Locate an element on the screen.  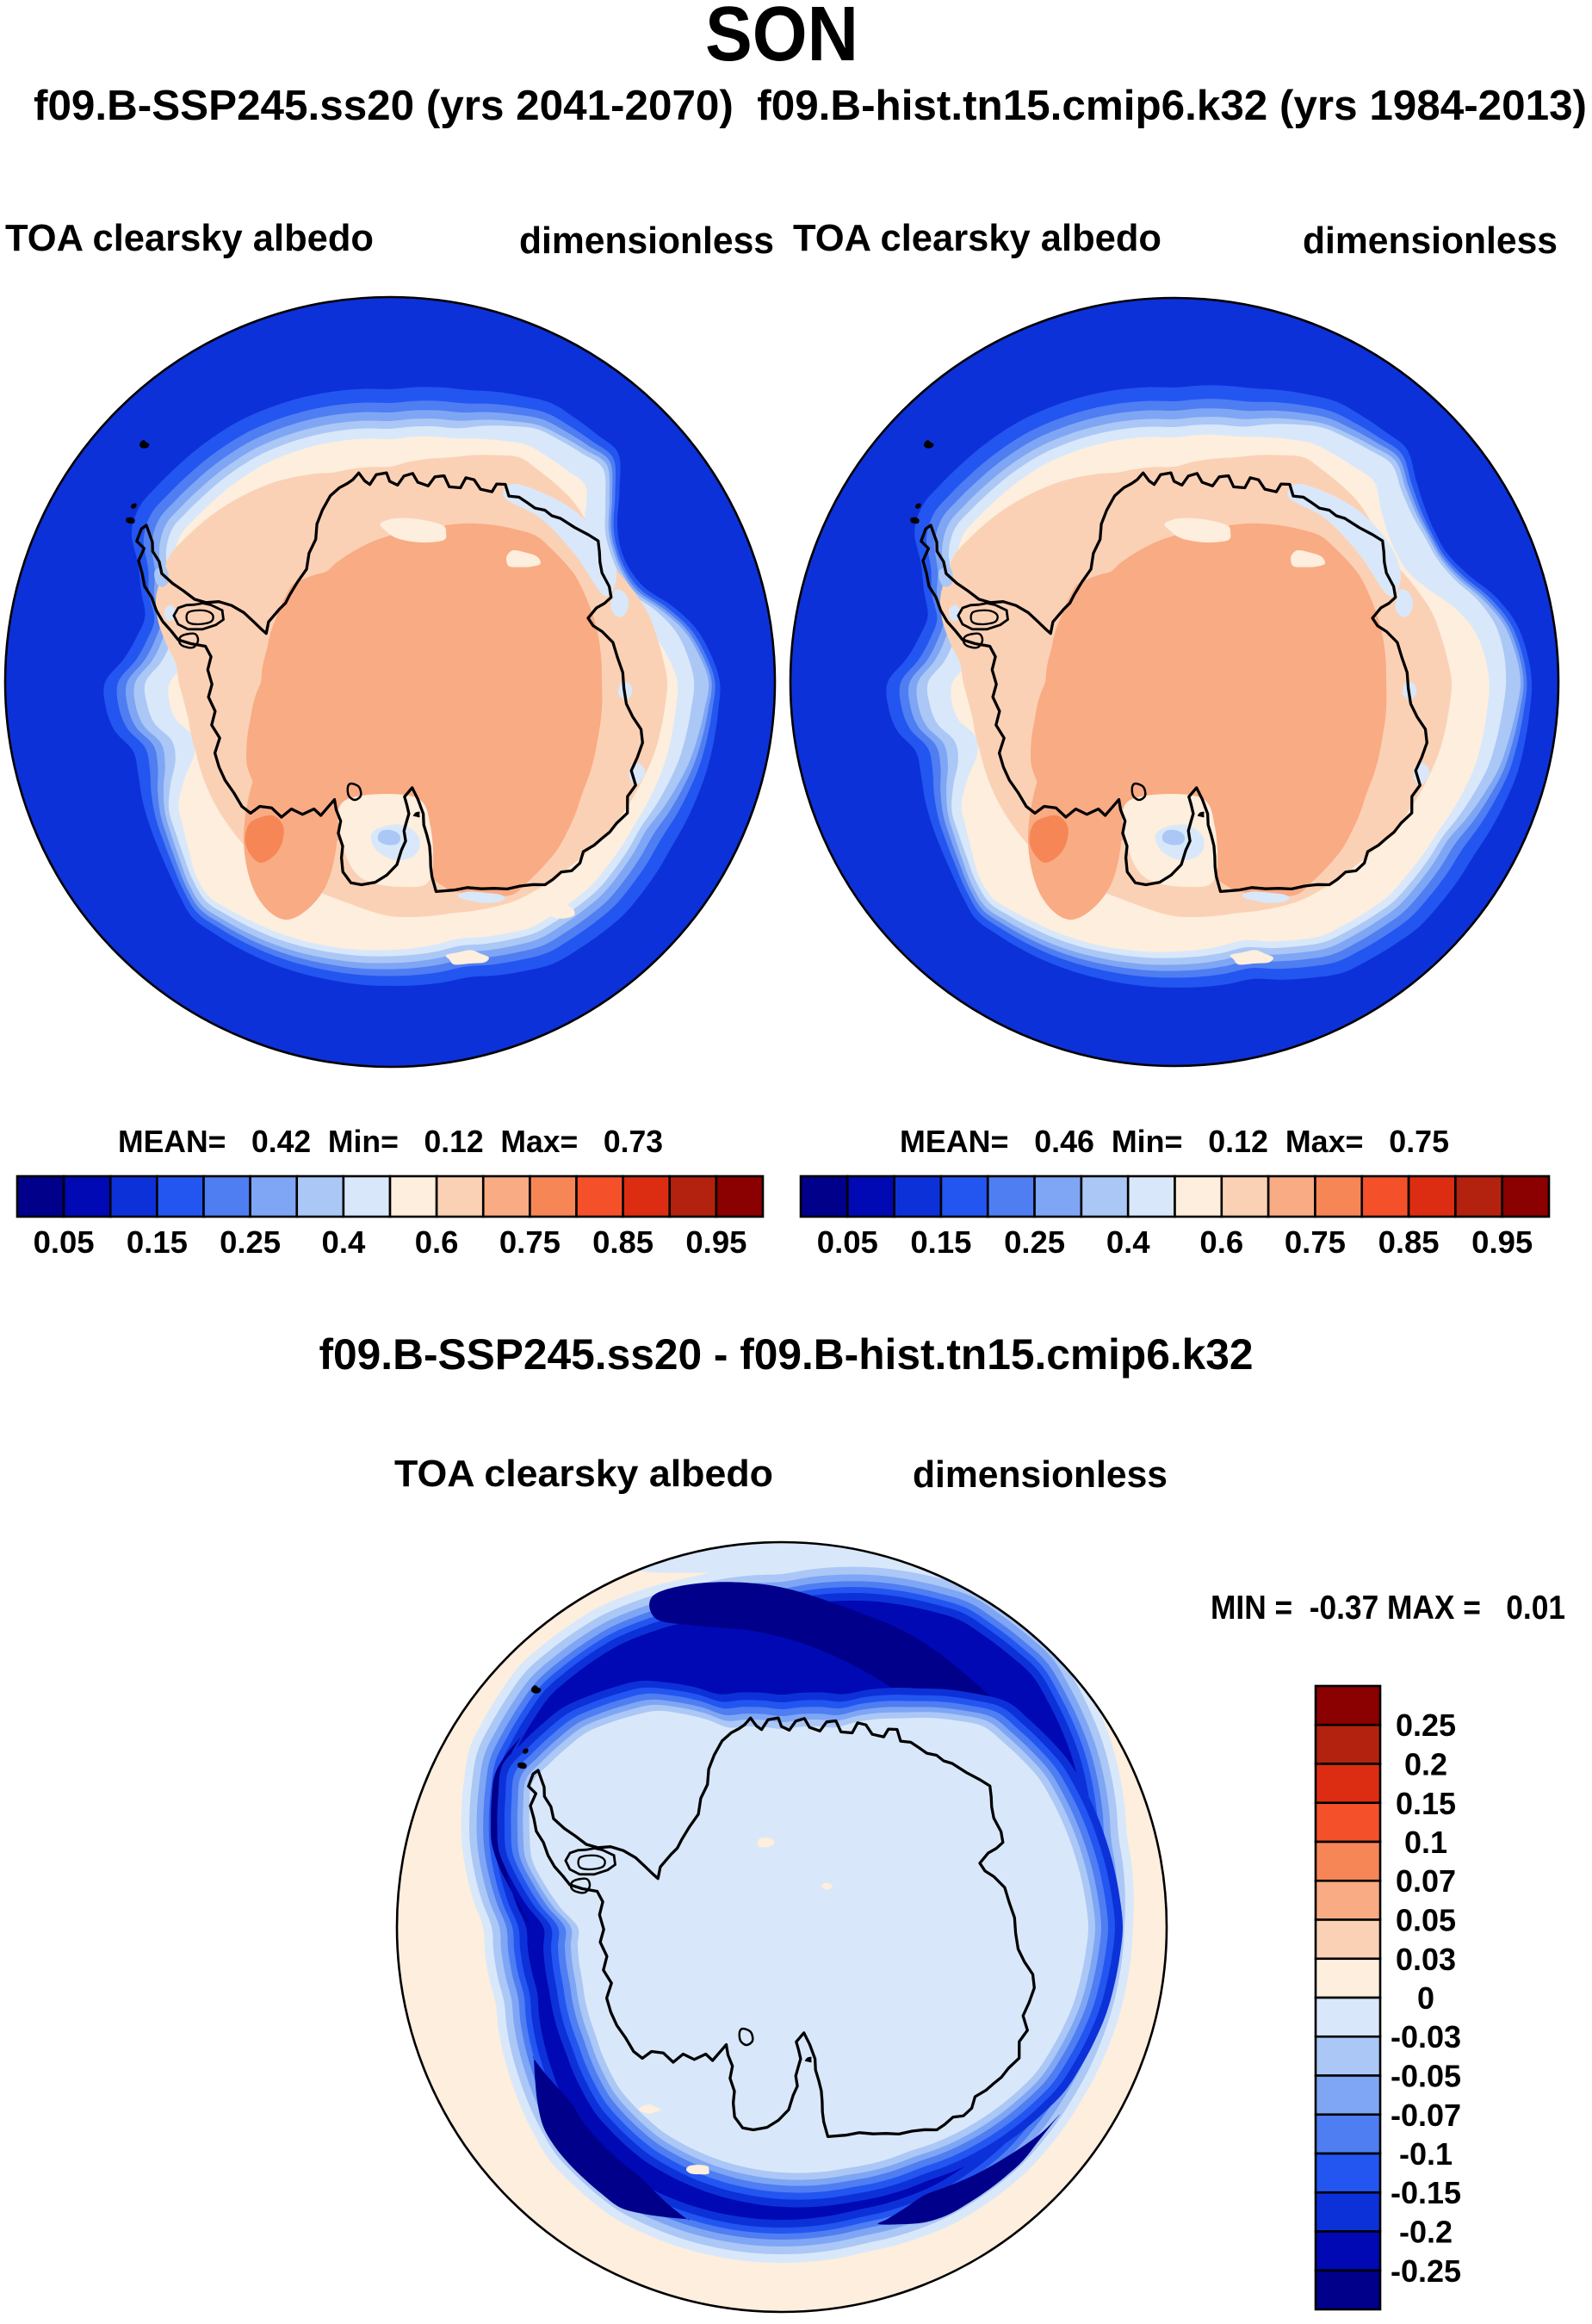
svg-text: 0.1 is located at coordinates (1425, 1842).